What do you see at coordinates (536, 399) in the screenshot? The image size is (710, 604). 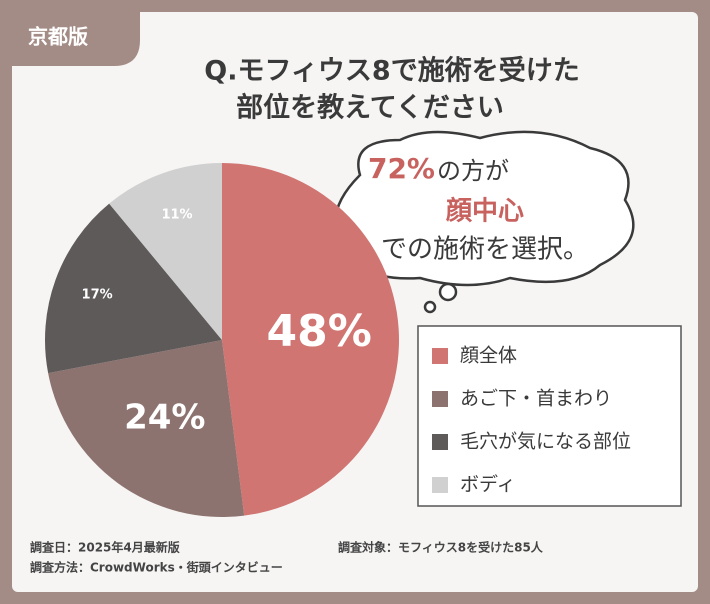 I see `legend-label: あご下・首まわり` at bounding box center [536, 399].